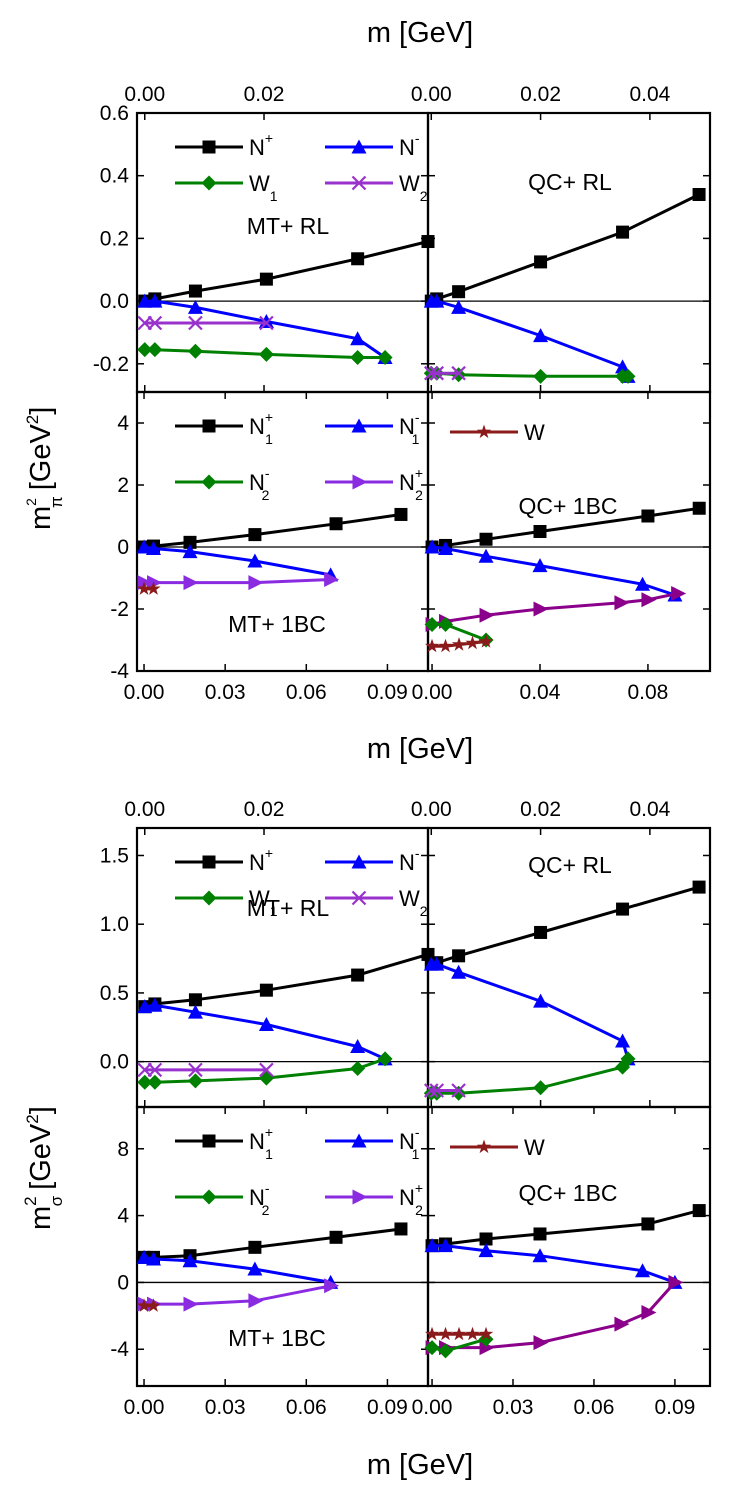 This screenshot has width=739, height=1491. I want to click on point-N1--4, so click(643, 583).